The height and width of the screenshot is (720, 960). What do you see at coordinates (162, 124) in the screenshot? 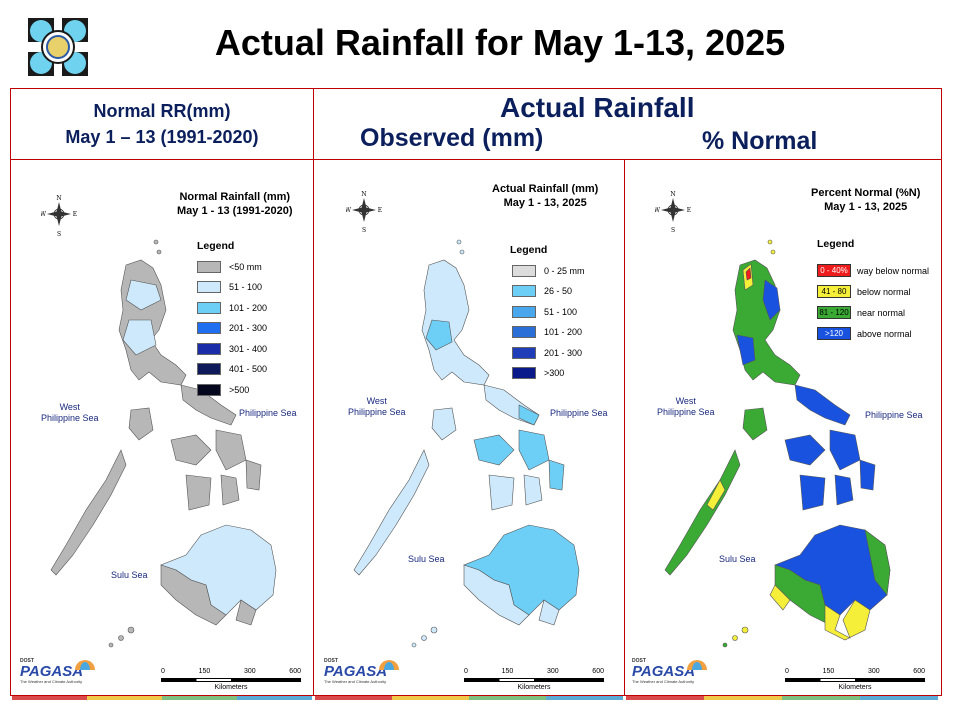
I see `normal-header: Normal RR(mm) May 1 – 13 (1991-2020)` at bounding box center [162, 124].